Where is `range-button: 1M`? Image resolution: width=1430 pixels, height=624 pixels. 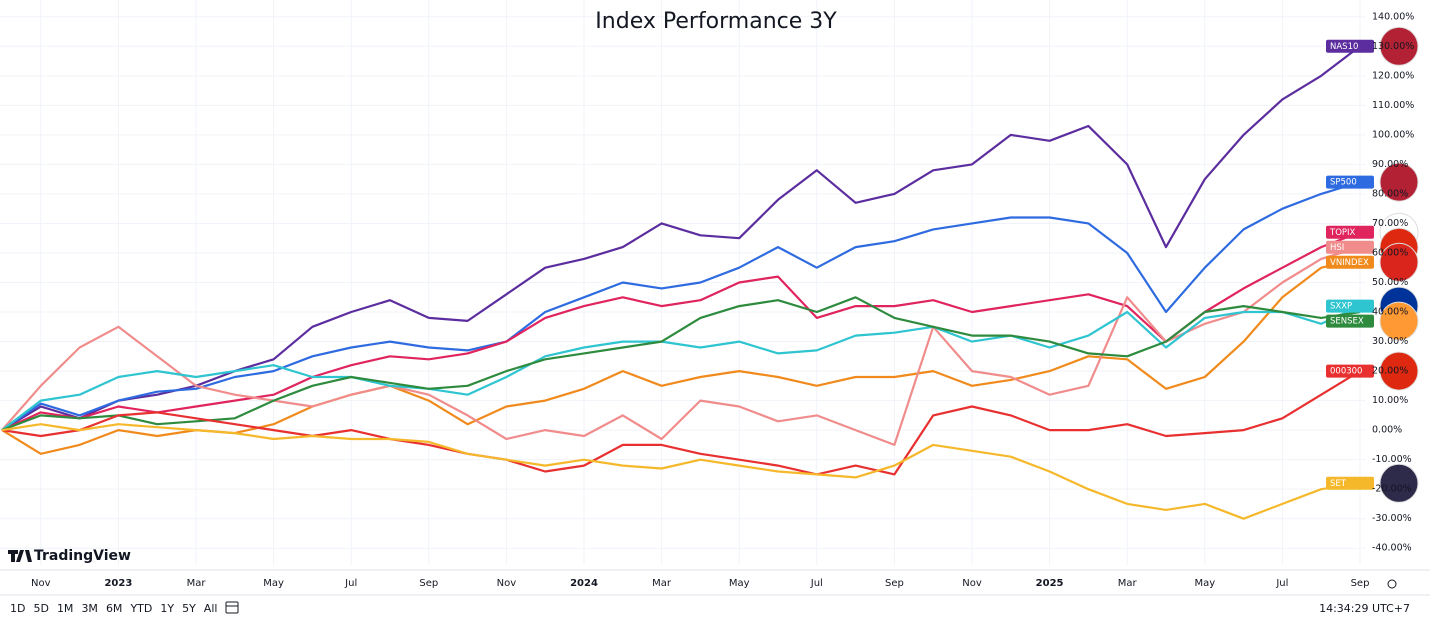
range-button: 1M is located at coordinates (65, 608).